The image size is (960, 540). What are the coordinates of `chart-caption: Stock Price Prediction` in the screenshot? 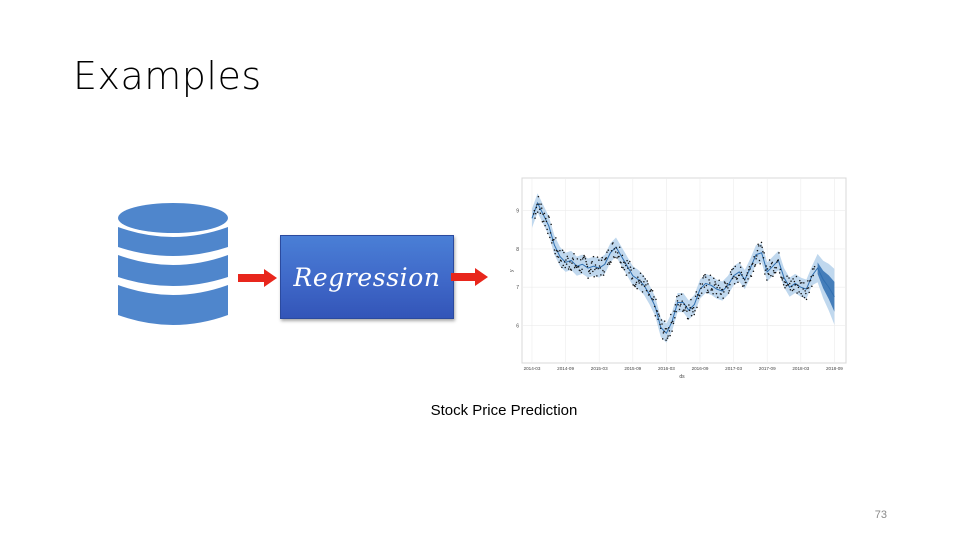 It's located at (504, 410).